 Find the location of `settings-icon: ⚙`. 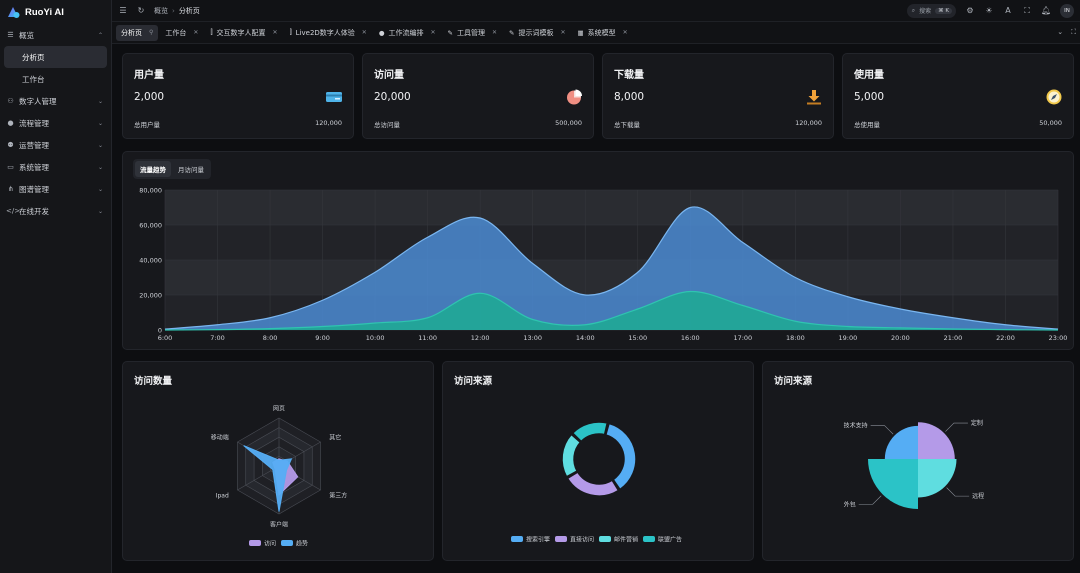

settings-icon: ⚙ is located at coordinates (970, 10).